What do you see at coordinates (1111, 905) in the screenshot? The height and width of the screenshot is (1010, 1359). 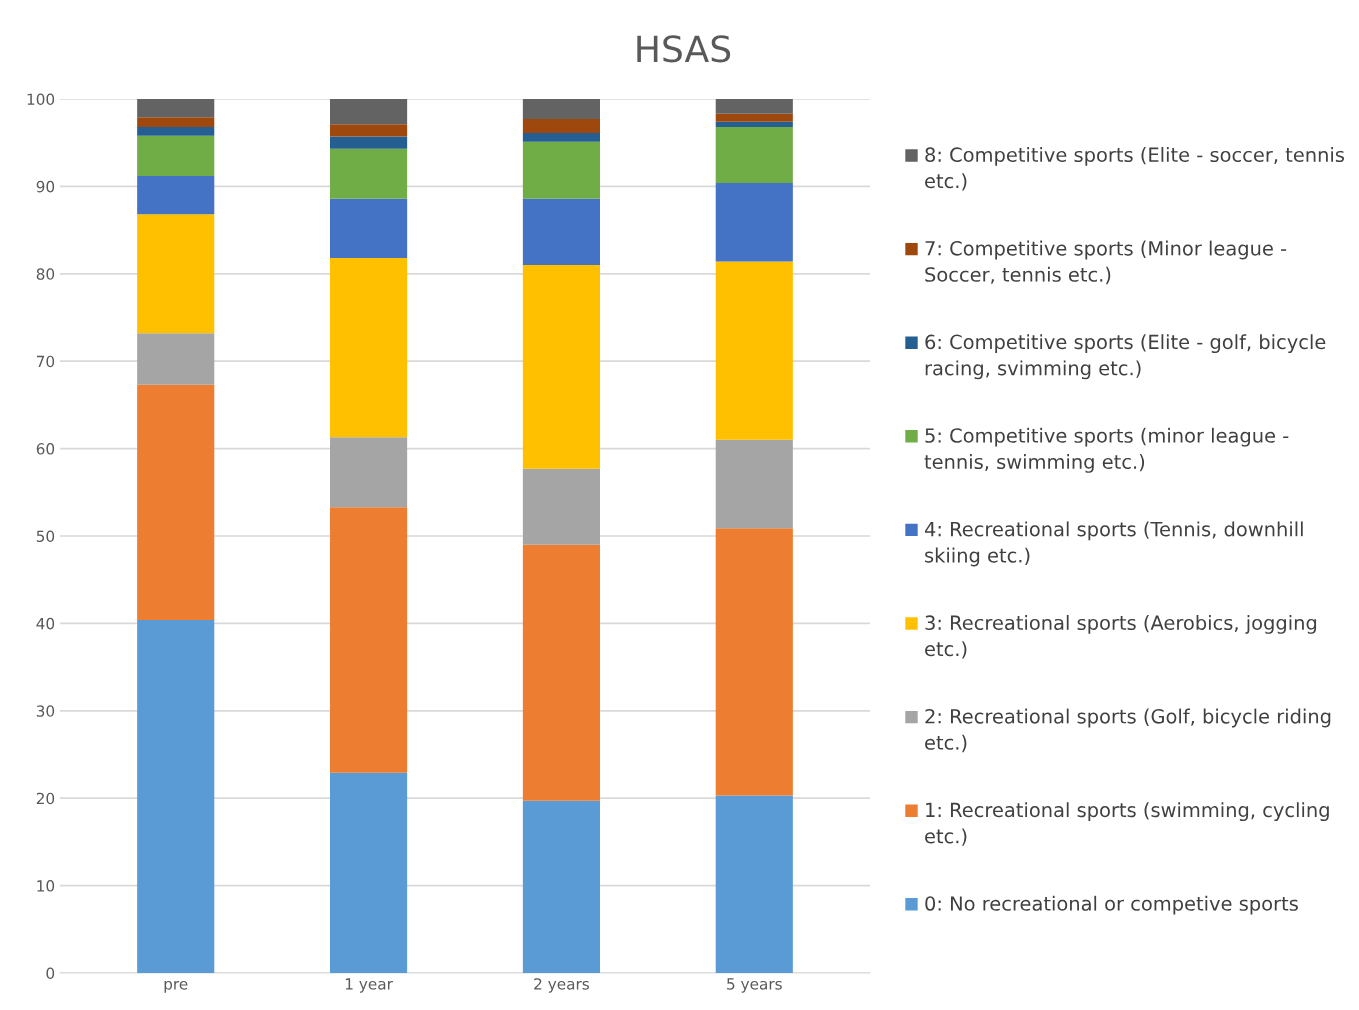 I see `legend-label: 0: No recreational or competive sports` at bounding box center [1111, 905].